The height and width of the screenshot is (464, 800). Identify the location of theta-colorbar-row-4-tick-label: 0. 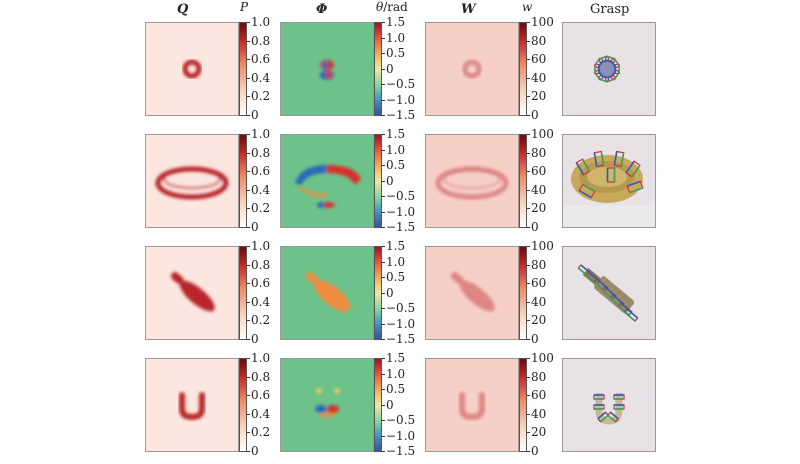
(390, 404).